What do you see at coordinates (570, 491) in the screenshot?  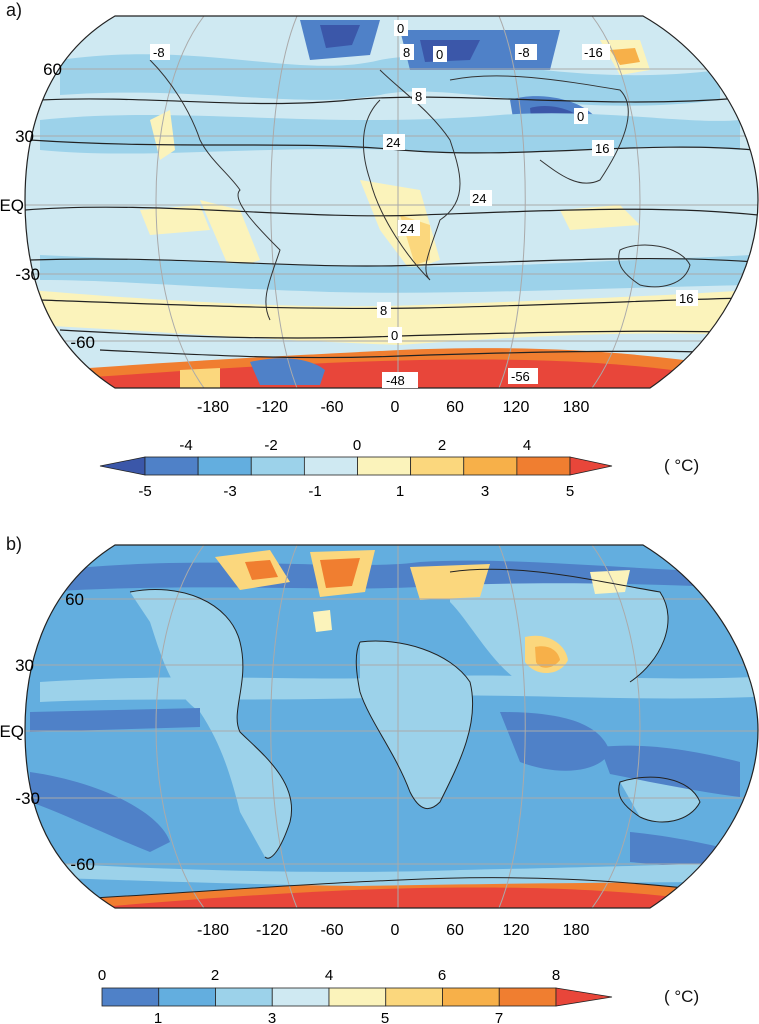 I see `colorbar-a-tick: 5` at bounding box center [570, 491].